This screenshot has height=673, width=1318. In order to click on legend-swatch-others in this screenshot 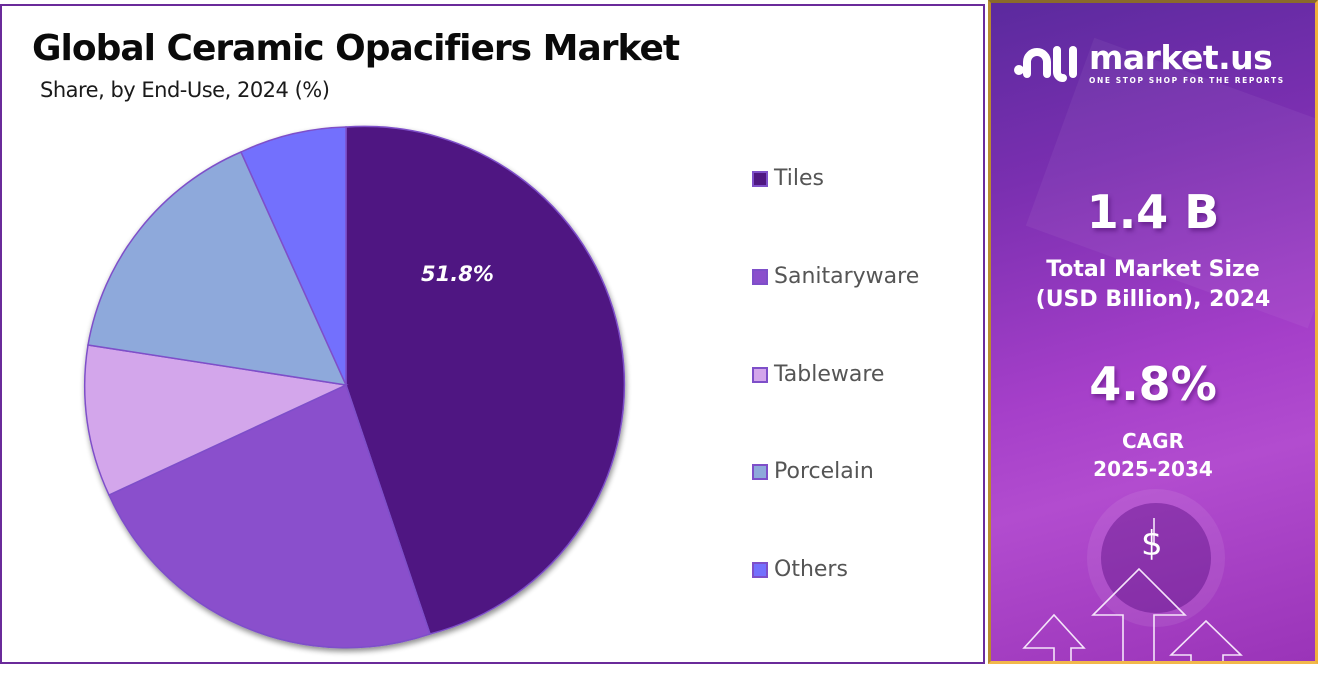, I will do `click(760, 569)`.